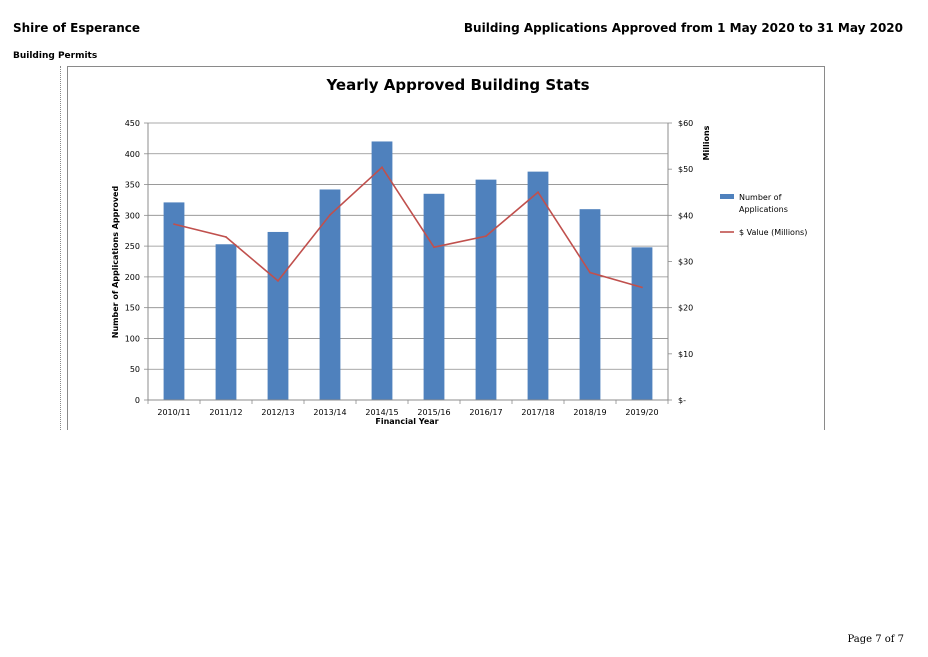  What do you see at coordinates (132, 185) in the screenshot?
I see `y-tick-label: 350` at bounding box center [132, 185].